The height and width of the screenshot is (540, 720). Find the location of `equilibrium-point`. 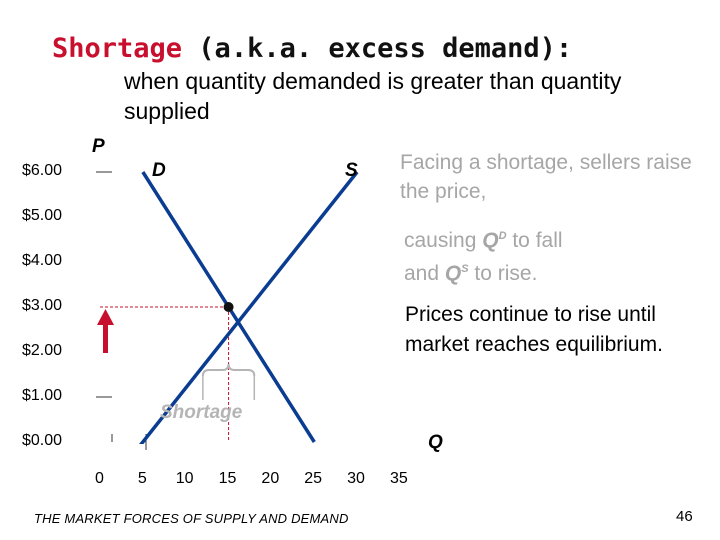

equilibrium-point is located at coordinates (228, 307).